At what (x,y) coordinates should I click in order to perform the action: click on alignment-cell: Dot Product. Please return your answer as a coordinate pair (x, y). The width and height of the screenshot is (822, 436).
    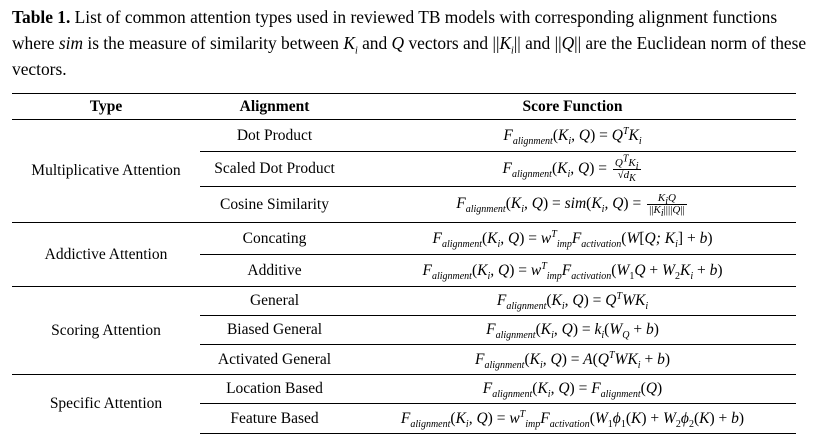
    Looking at the image, I should click on (274, 135).